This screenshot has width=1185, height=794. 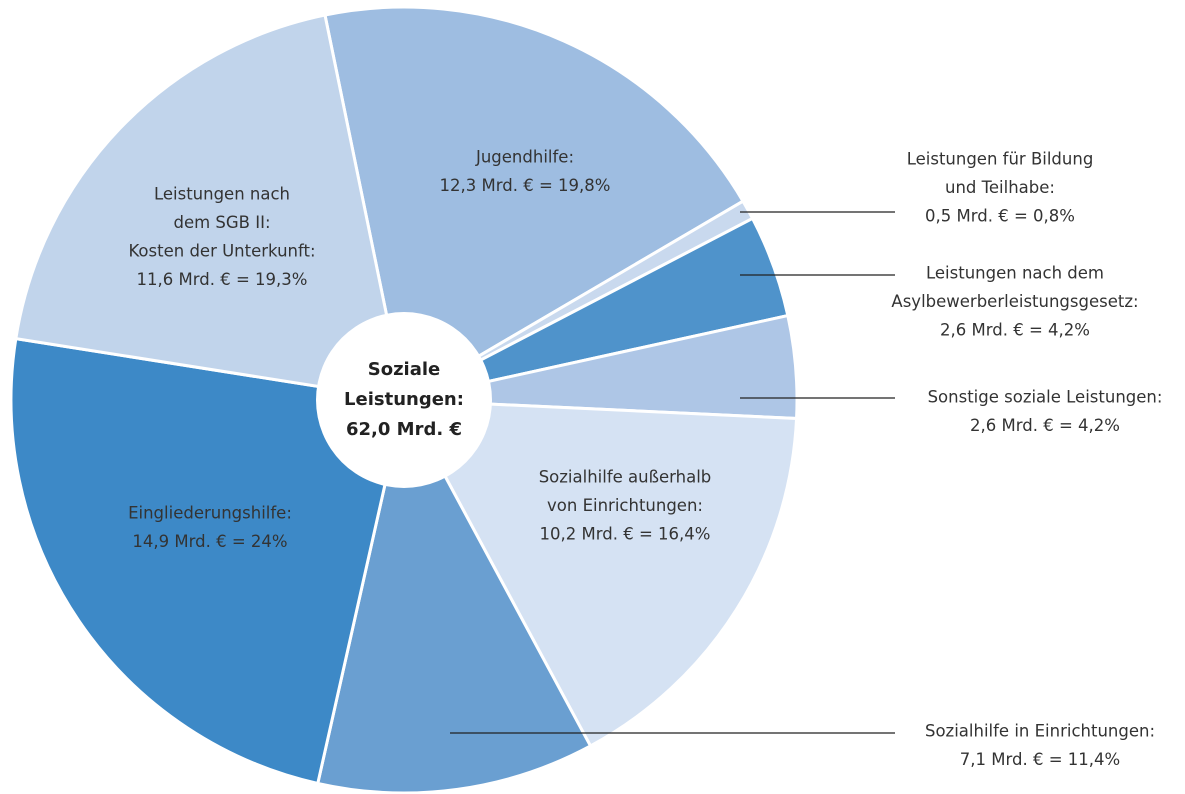 What do you see at coordinates (1000, 187) in the screenshot?
I see `slice-label: und Teilhabe:` at bounding box center [1000, 187].